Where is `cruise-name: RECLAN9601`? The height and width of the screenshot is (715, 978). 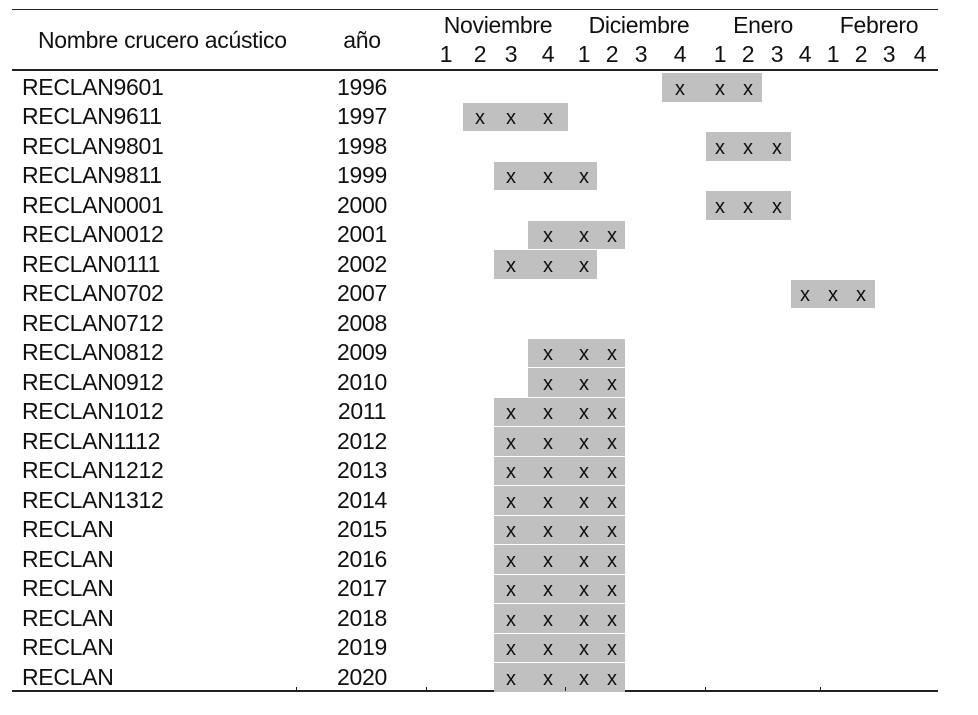 cruise-name: RECLAN9601 is located at coordinates (93, 86).